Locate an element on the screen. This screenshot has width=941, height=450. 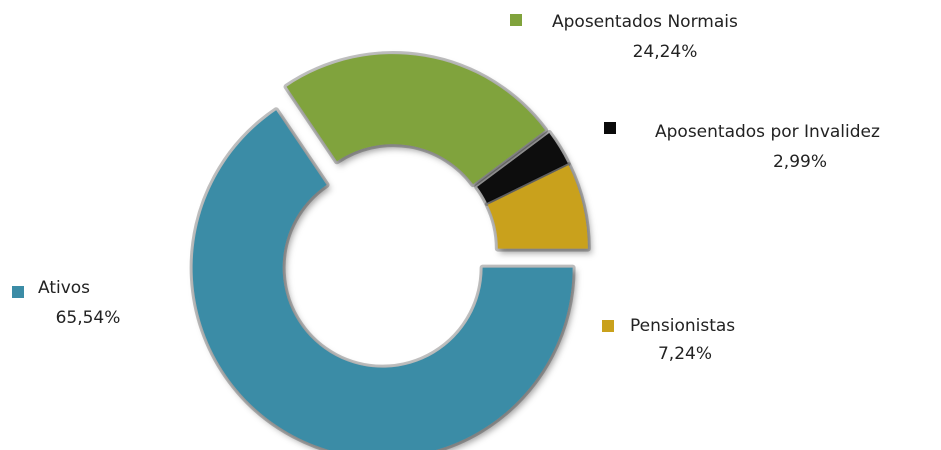
segment-value-label: 65,54% is located at coordinates (88, 318).